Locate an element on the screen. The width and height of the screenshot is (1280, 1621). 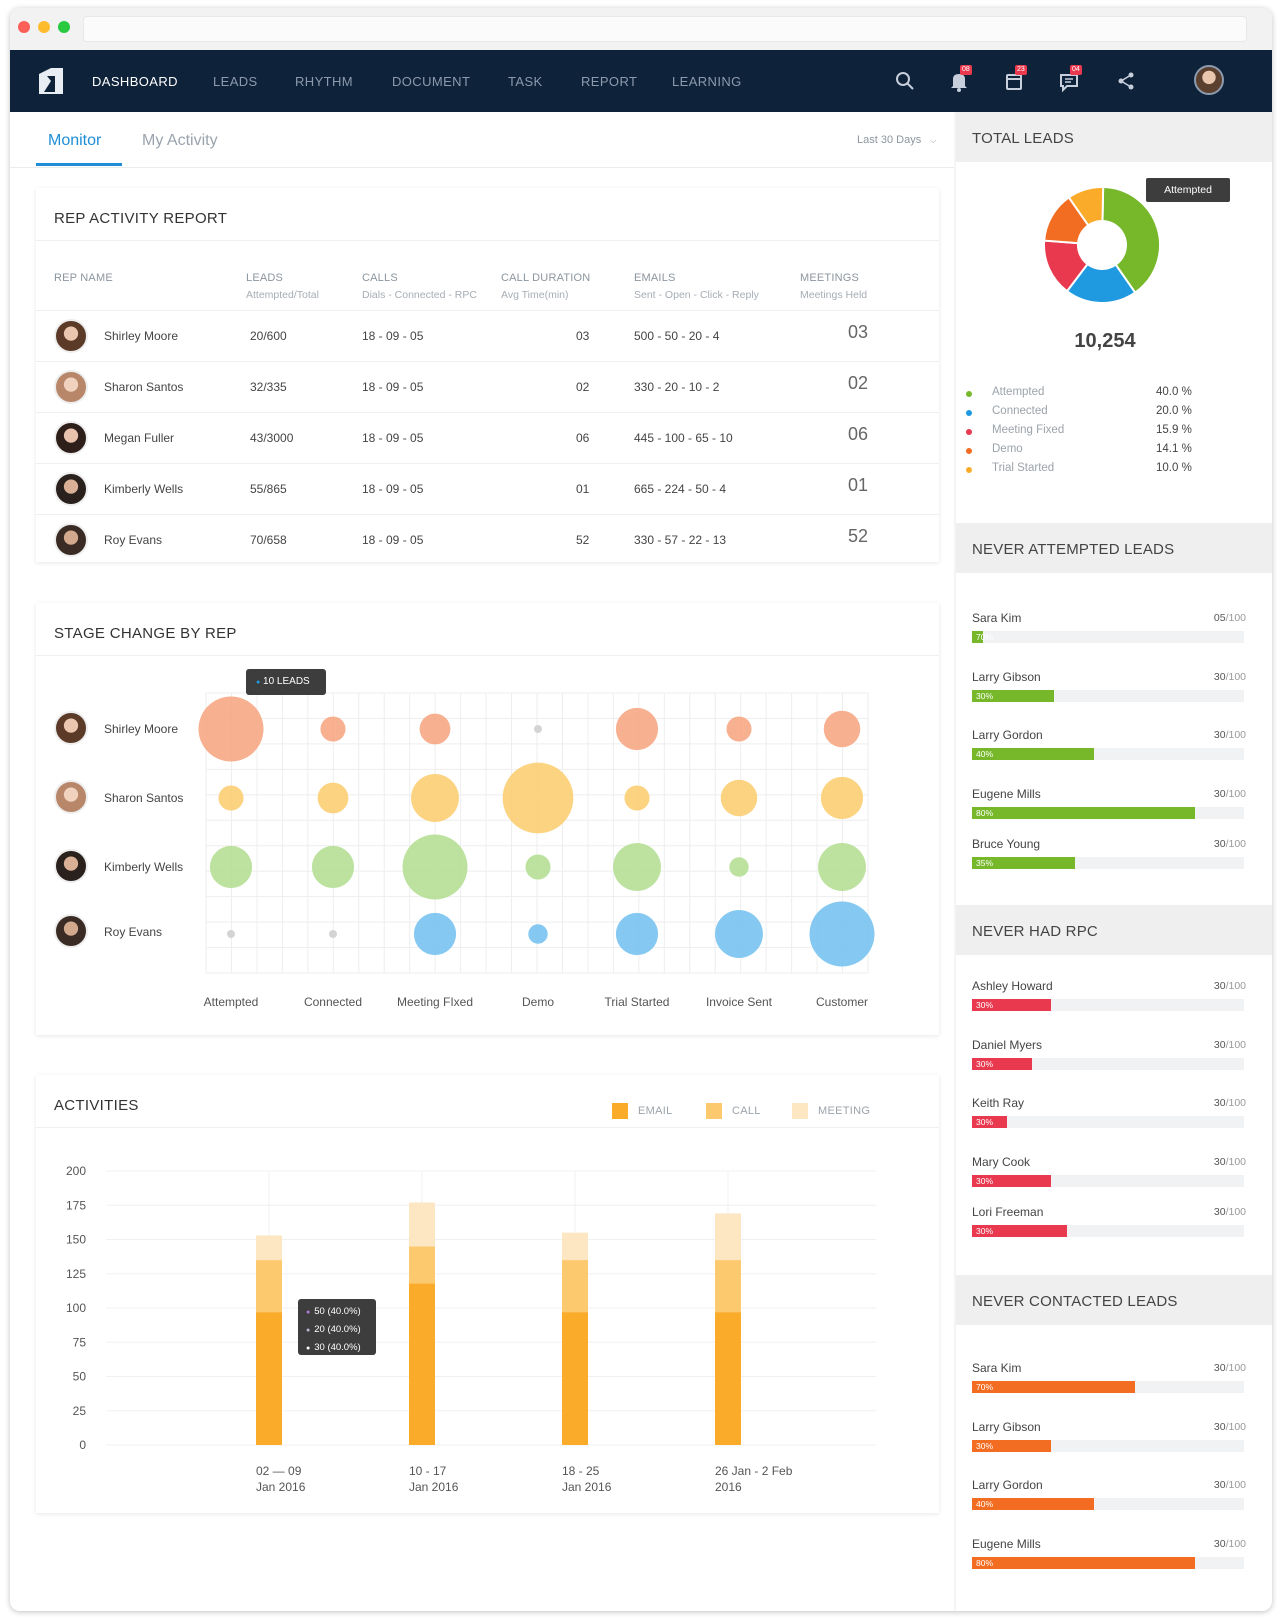
bubble-kimberly-wells-attempted is located at coordinates (231, 867).